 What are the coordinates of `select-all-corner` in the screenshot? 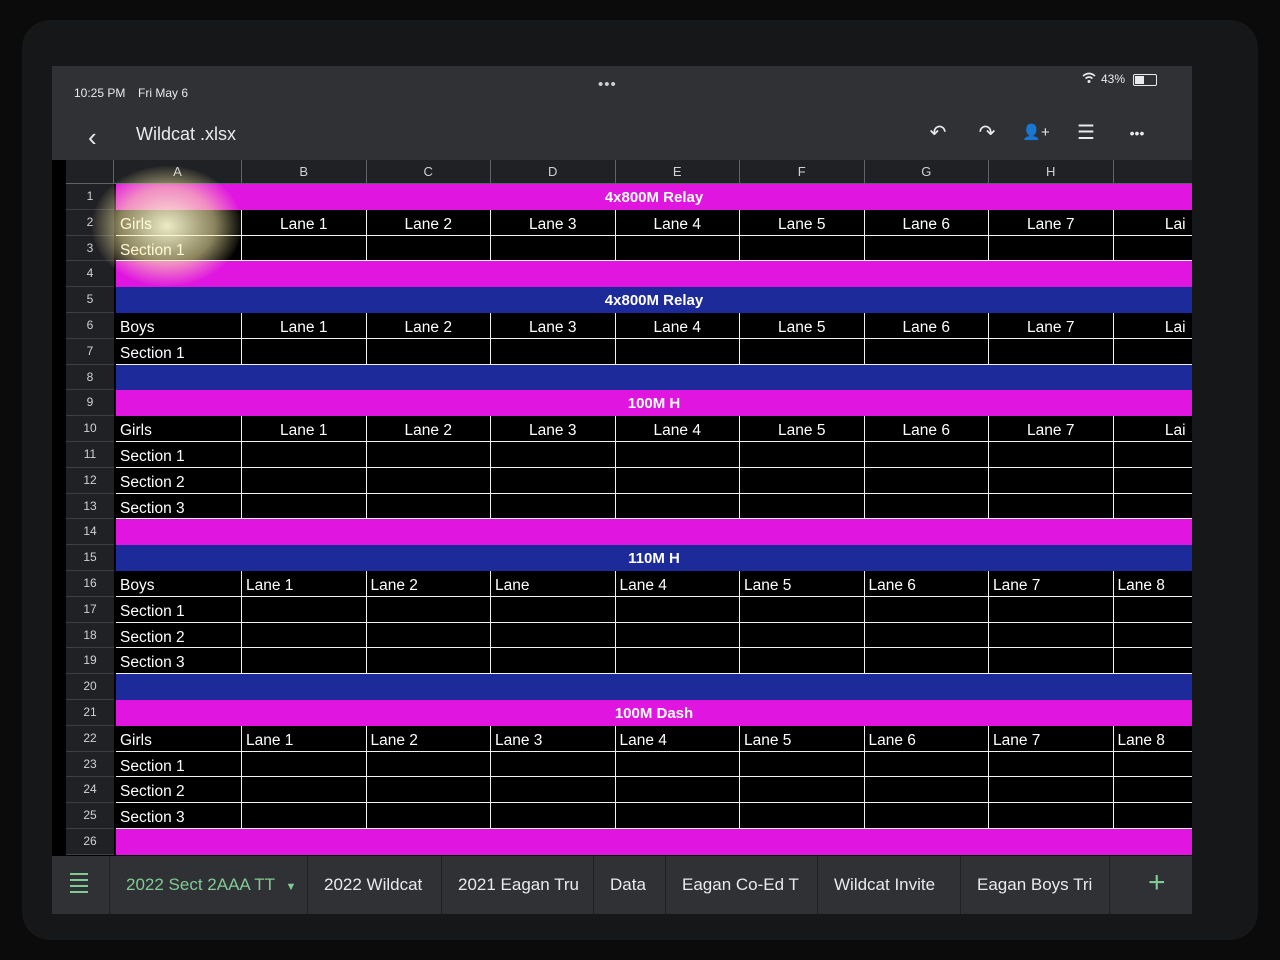 It's located at (90, 172).